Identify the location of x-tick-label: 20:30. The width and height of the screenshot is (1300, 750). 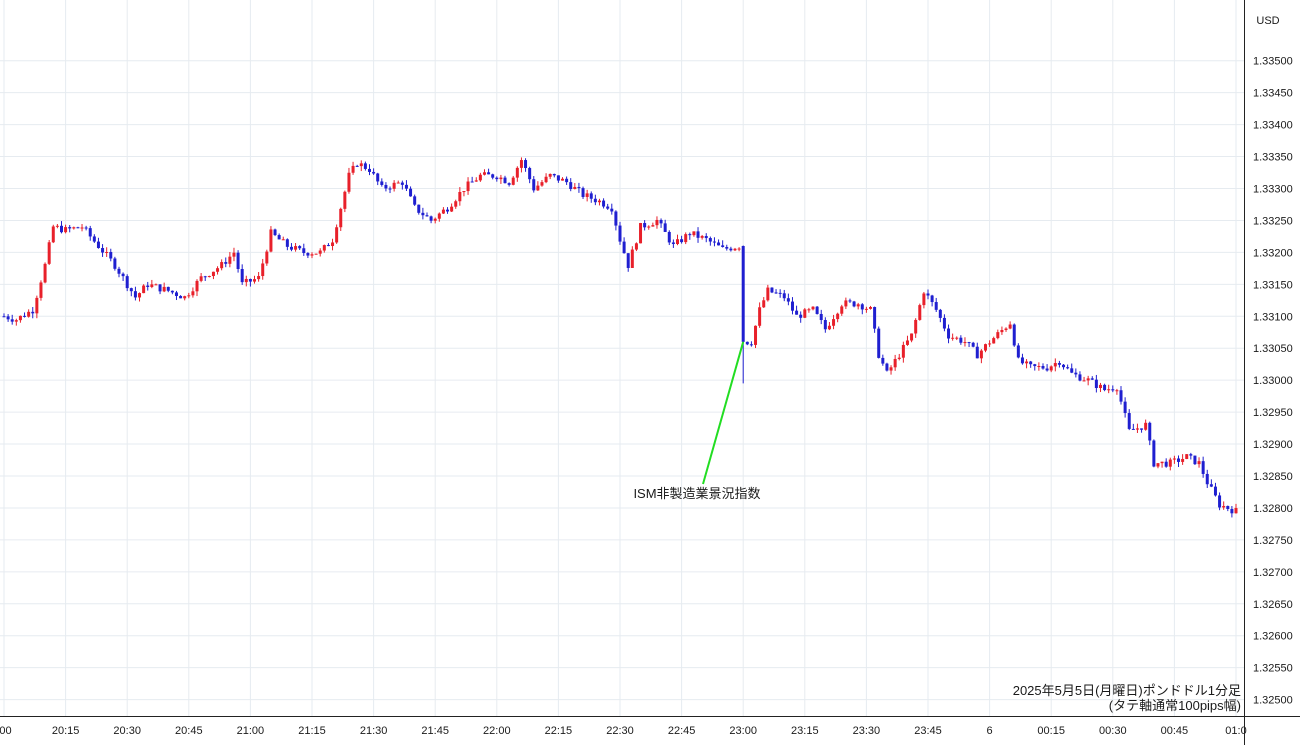
(127, 731).